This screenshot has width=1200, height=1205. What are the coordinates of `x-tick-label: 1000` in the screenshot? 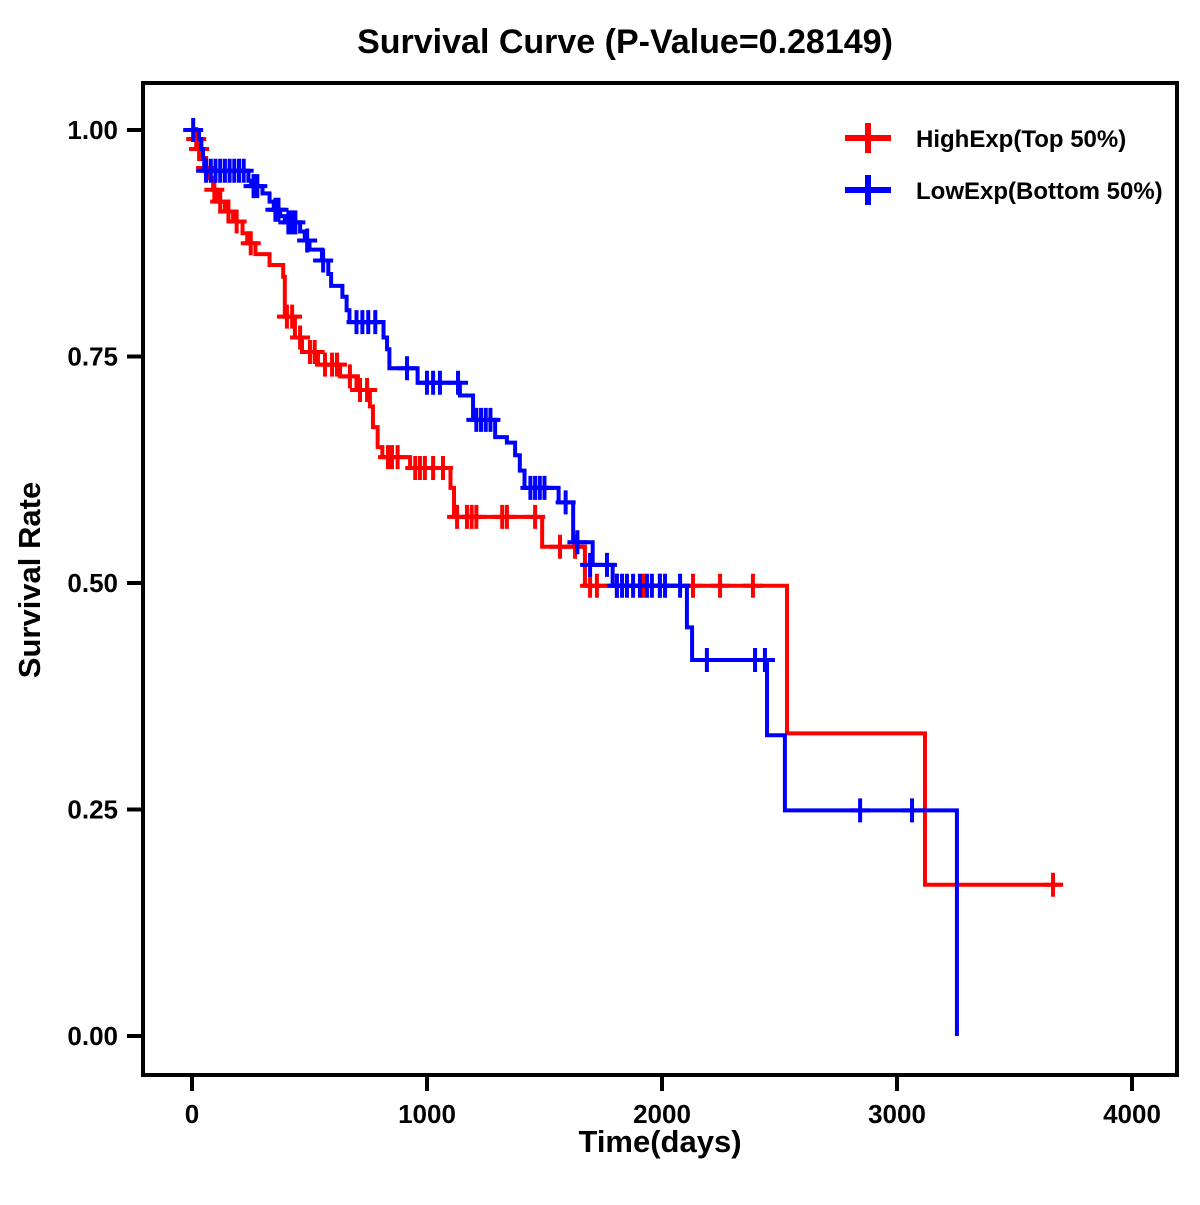 It's located at (427, 1114).